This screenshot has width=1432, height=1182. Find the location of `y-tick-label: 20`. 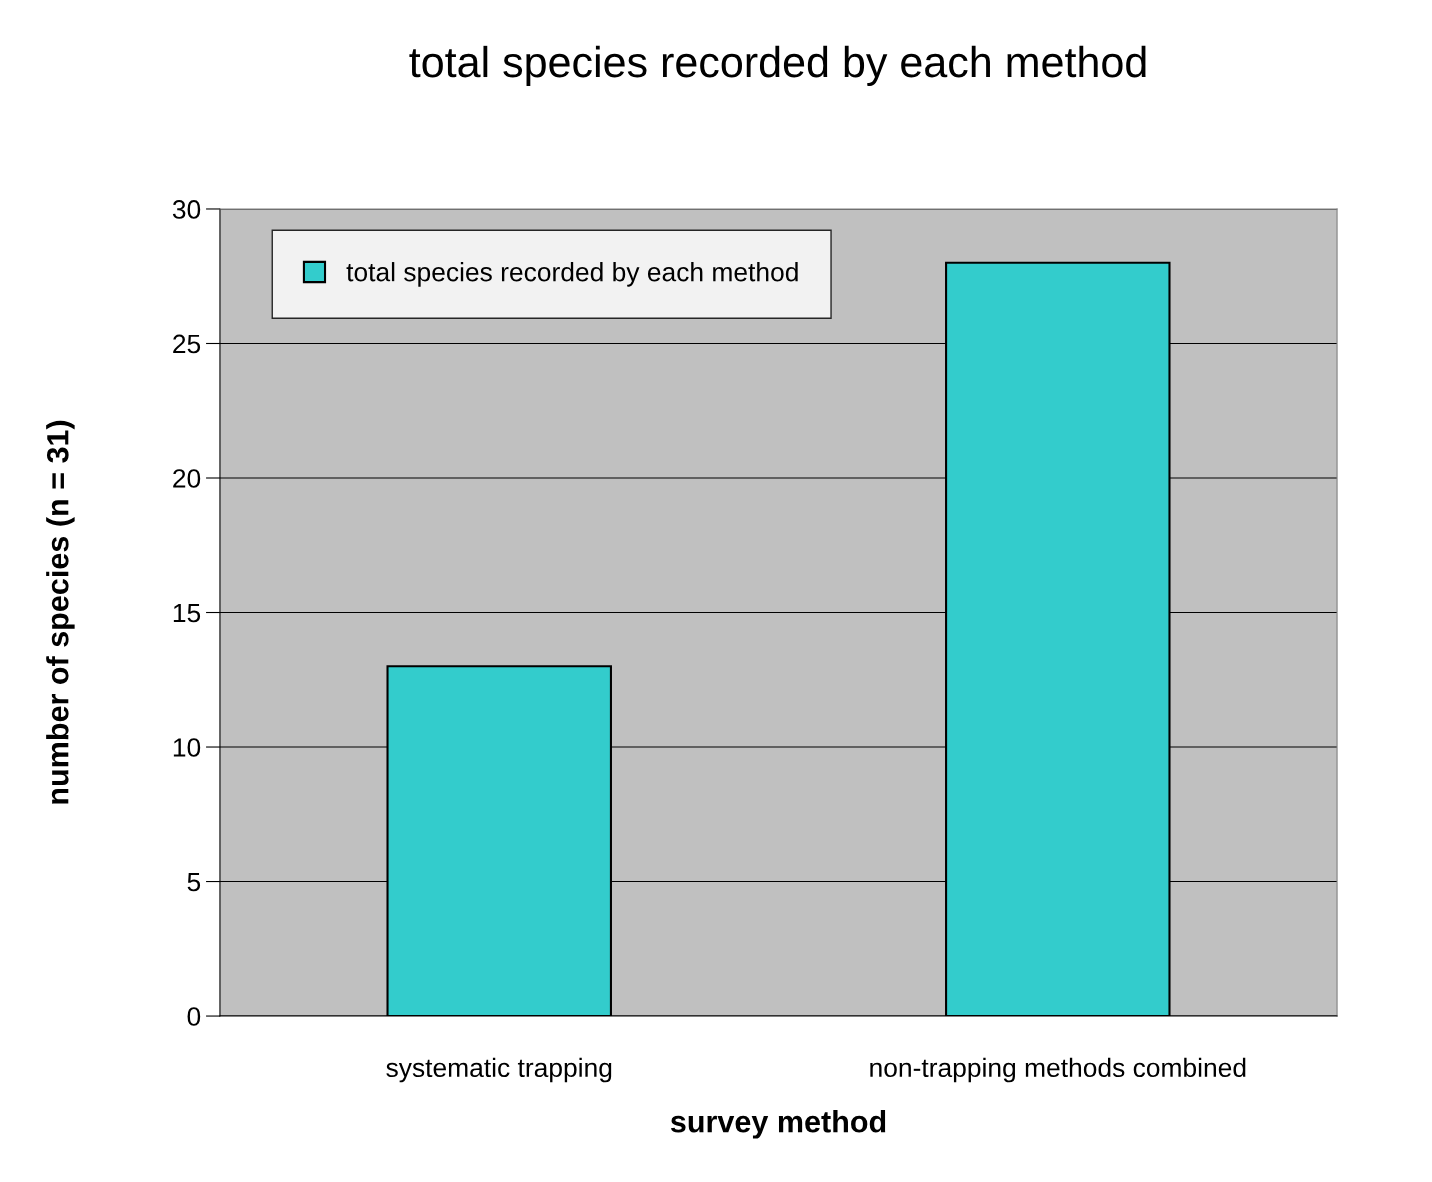

y-tick-label: 20 is located at coordinates (187, 478).